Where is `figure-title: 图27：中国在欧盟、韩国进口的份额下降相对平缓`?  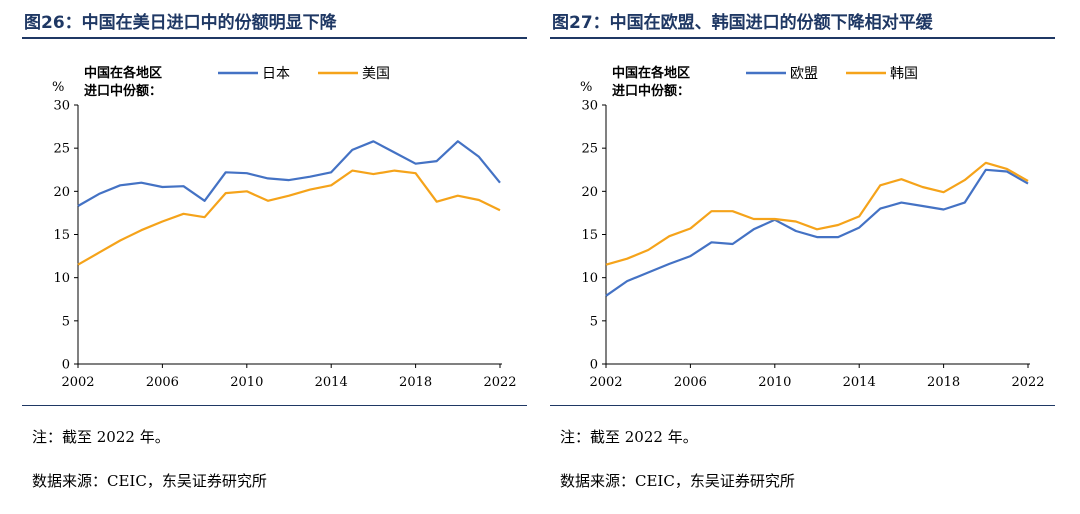
figure-title: 图27：中国在欧盟、韩国进口的份额下降相对平缓 is located at coordinates (742, 23).